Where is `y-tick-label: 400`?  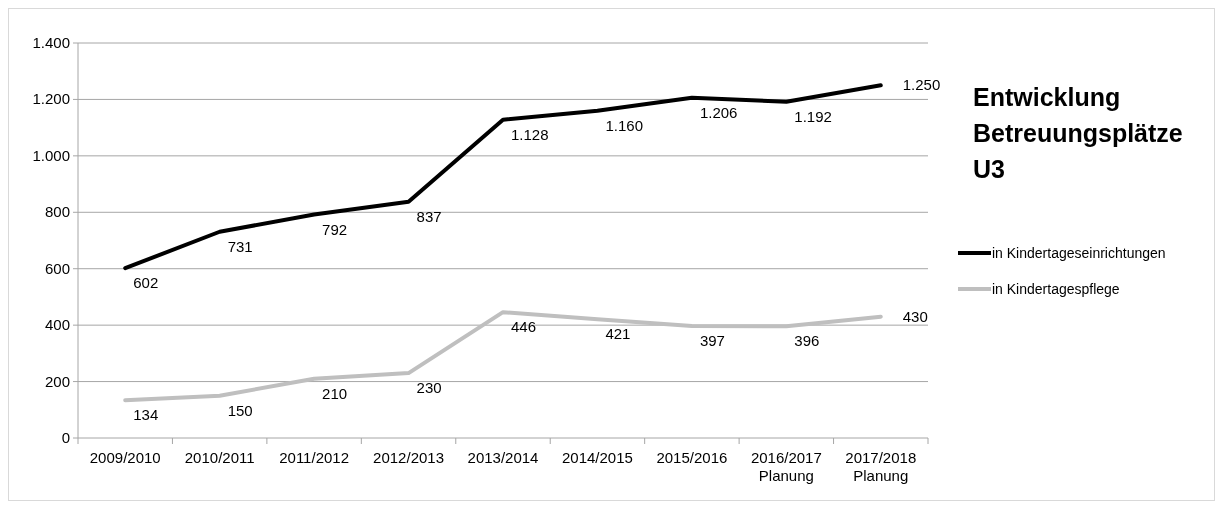
y-tick-label: 400 is located at coordinates (57, 325).